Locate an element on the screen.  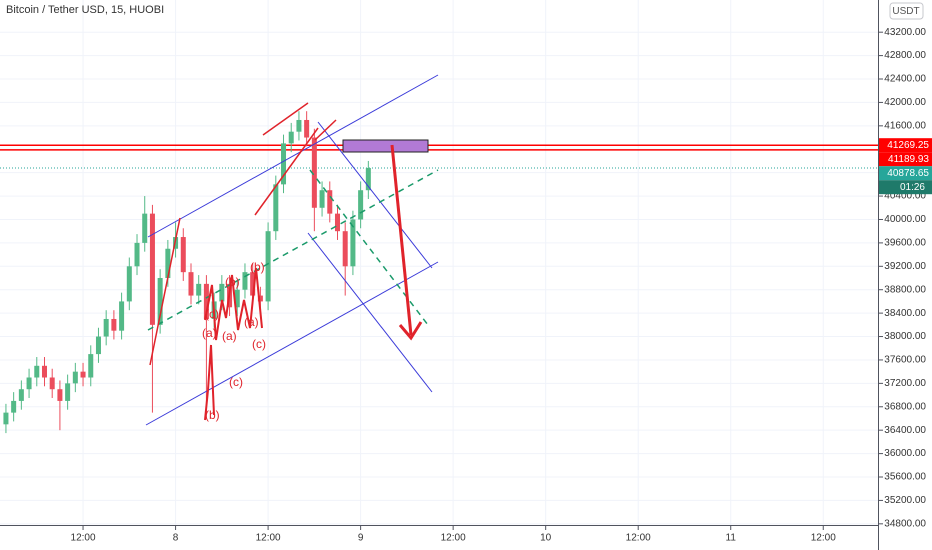
mid-line is located at coordinates (293, 250).